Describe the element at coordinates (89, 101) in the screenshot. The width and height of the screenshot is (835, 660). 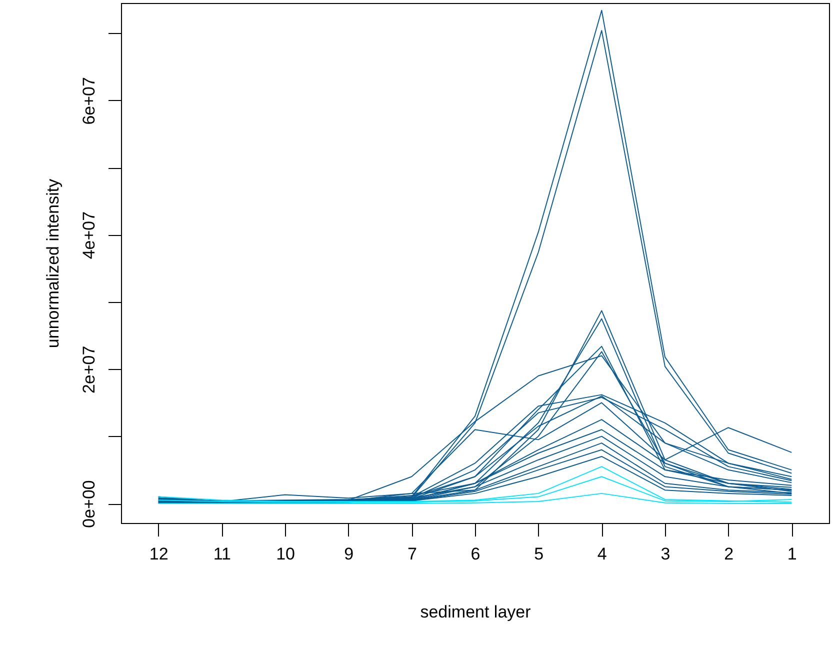
I see `y-tick-label: 6e+07` at that location.